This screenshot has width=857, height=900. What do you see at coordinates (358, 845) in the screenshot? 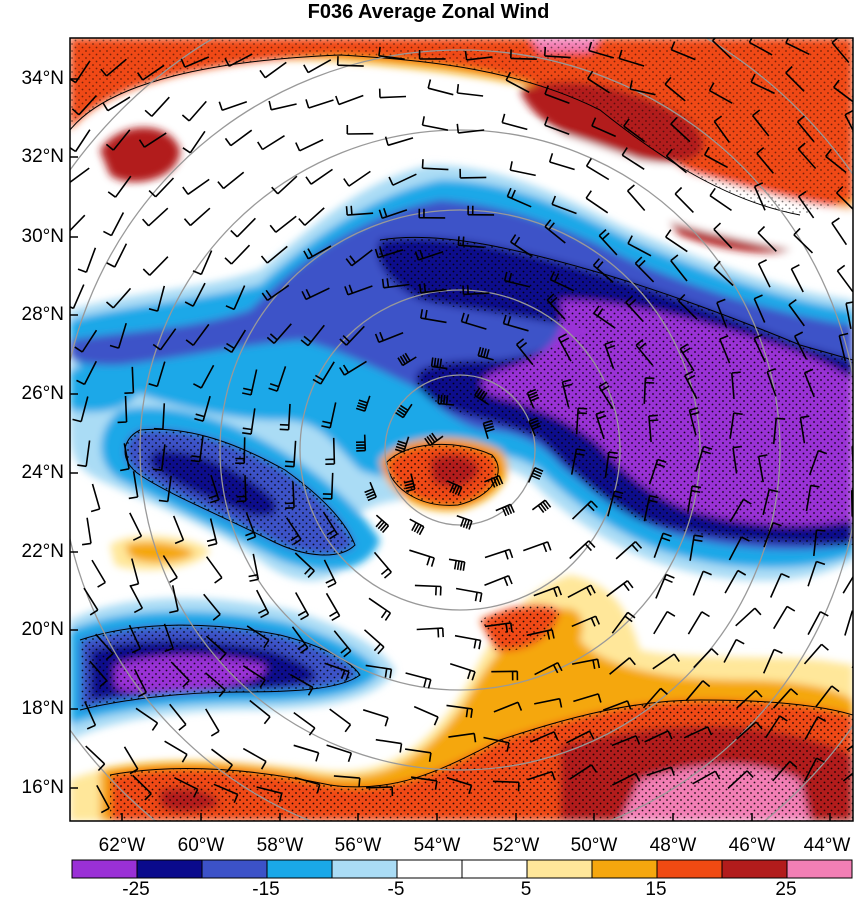
I see `lon-label-56w: 56°W` at bounding box center [358, 845].